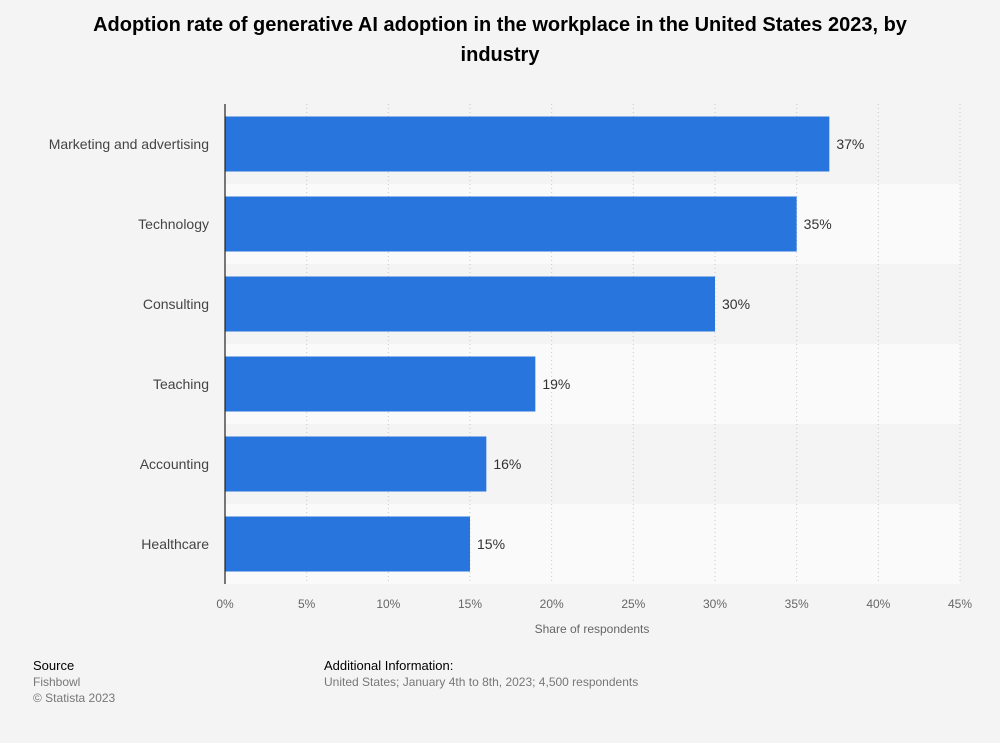 This screenshot has height=743, width=1000. I want to click on value-label: 15%, so click(491, 544).